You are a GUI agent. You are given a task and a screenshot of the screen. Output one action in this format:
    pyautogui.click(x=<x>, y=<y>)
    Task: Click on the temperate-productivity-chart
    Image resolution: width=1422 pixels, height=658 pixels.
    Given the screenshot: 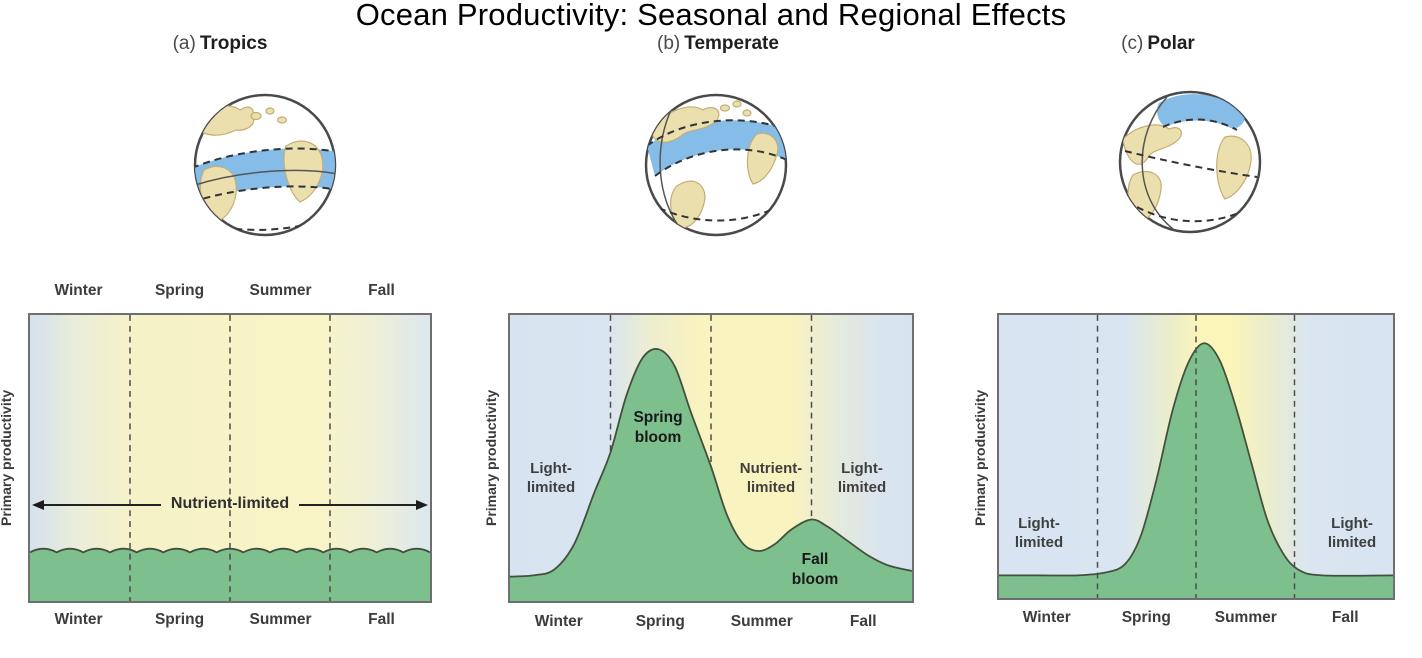 What is the action you would take?
    pyautogui.click(x=711, y=458)
    